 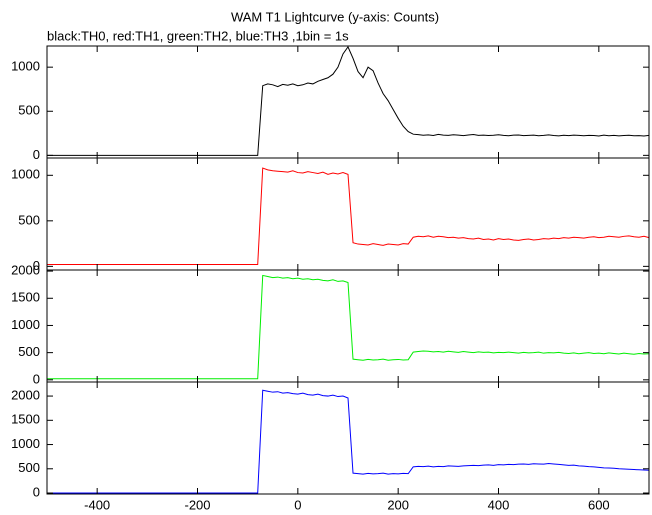 What do you see at coordinates (97, 504) in the screenshot?
I see `x-tick-label: -400` at bounding box center [97, 504].